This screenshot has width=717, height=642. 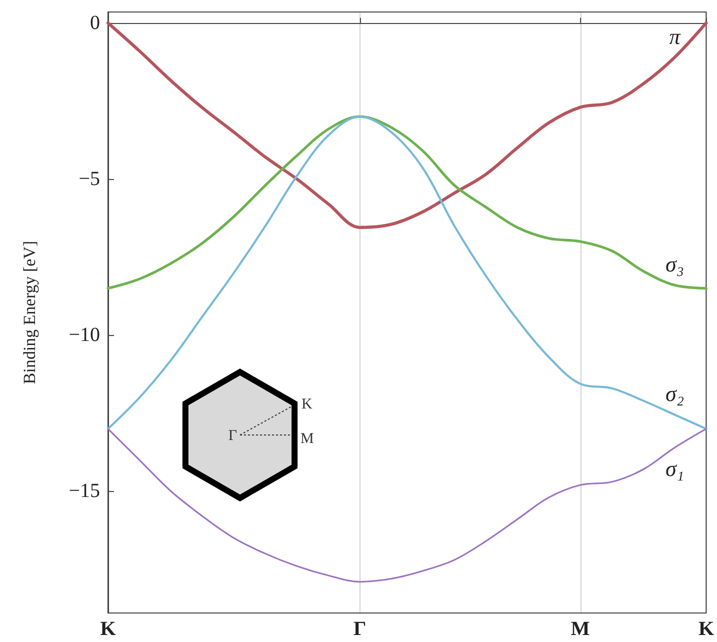 I want to click on annotation: M, so click(x=307, y=439).